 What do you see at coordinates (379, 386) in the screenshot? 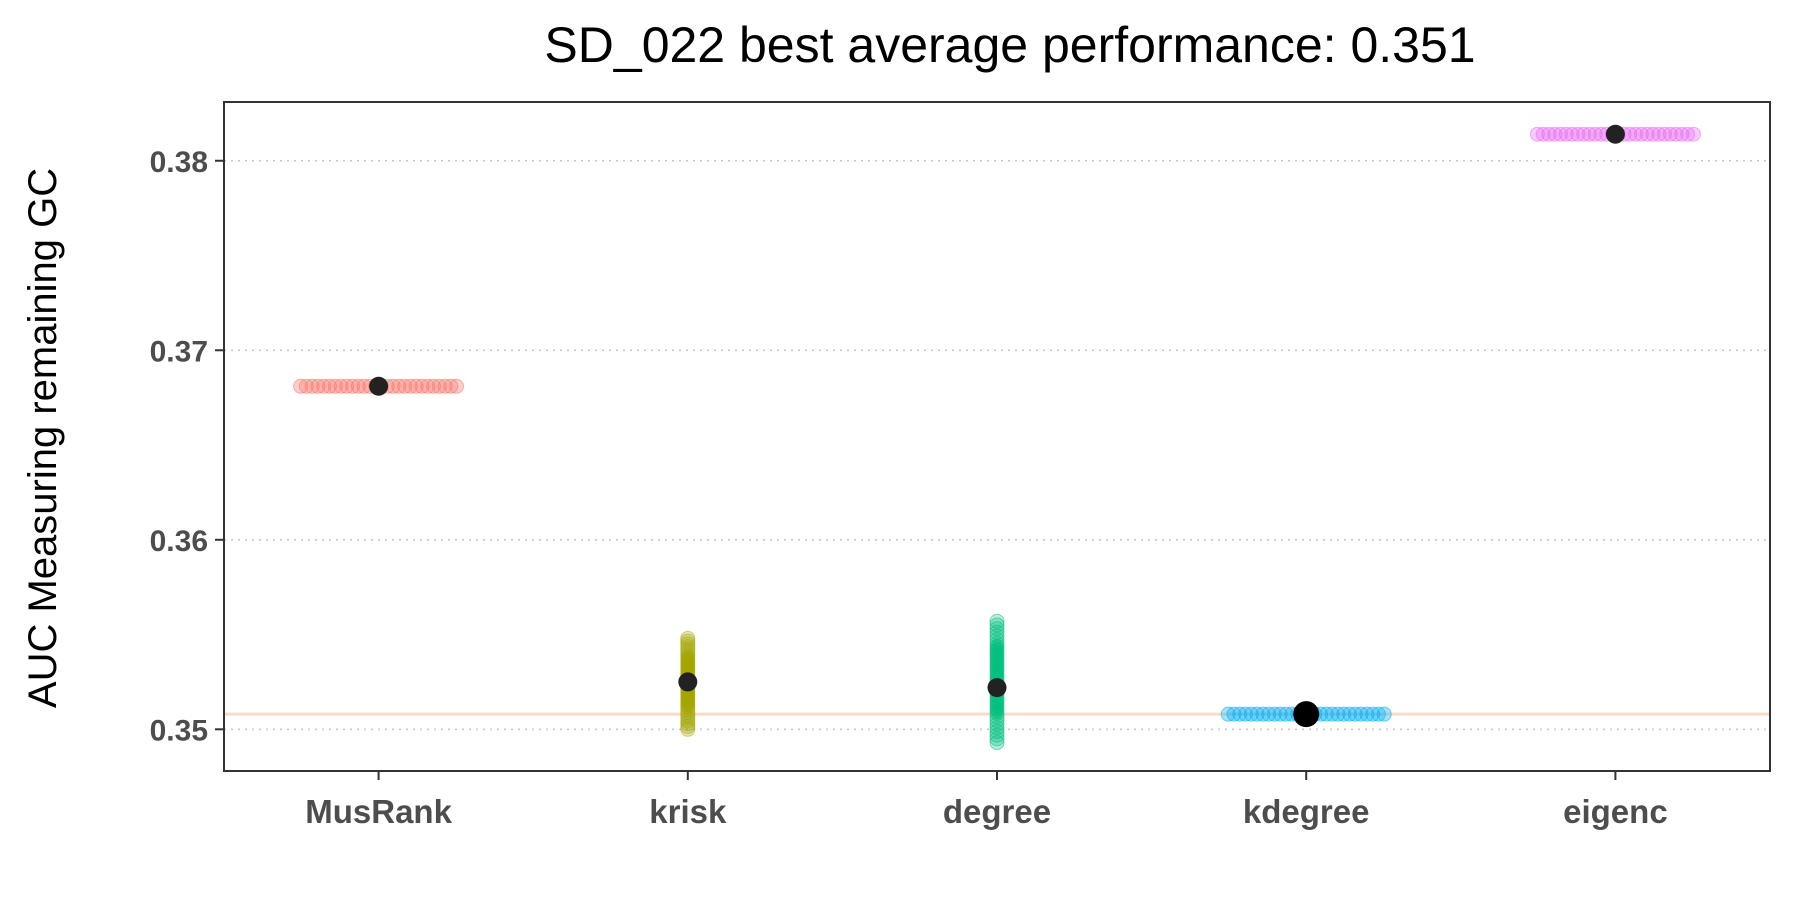
I see `mean-point-MusRank` at bounding box center [379, 386].